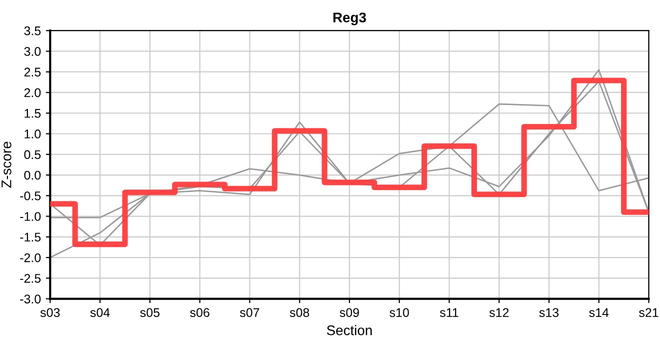 This screenshot has width=660, height=360. What do you see at coordinates (30, 216) in the screenshot?
I see `y-tick-label: -1.0` at bounding box center [30, 216].